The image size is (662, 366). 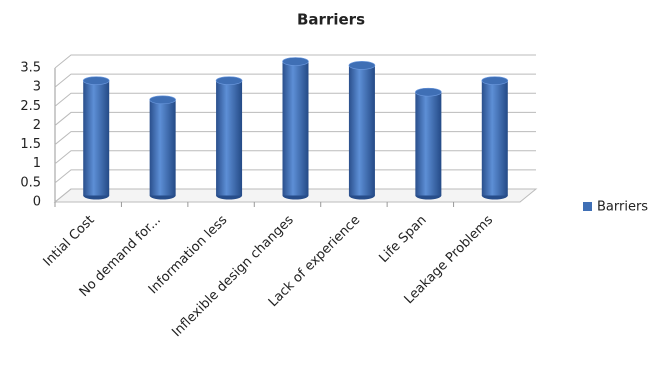 I want to click on y-tick-label: 1.5, so click(x=30, y=144).